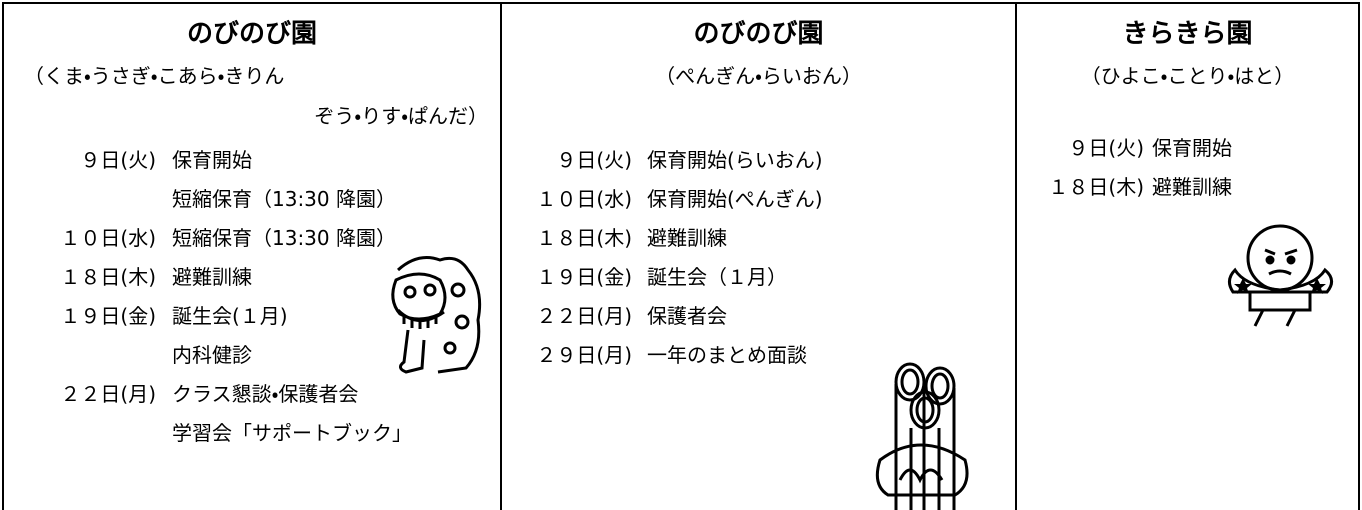 The image size is (1362, 510). What do you see at coordinates (727, 355) in the screenshot?
I see `event-text: 一年のまとめ面談` at bounding box center [727, 355].